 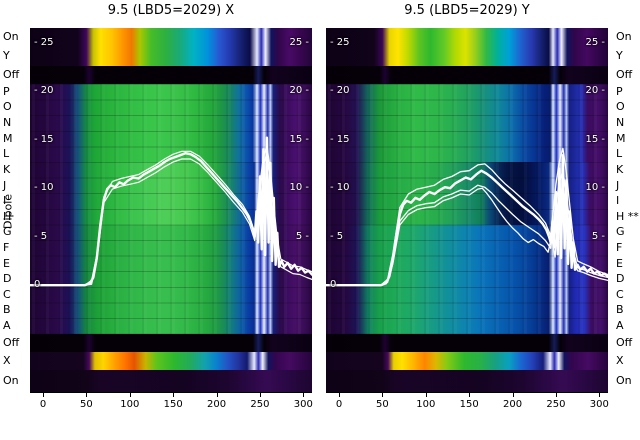 What do you see at coordinates (627, 216) in the screenshot?
I see `row-label-h: H **` at bounding box center [627, 216].